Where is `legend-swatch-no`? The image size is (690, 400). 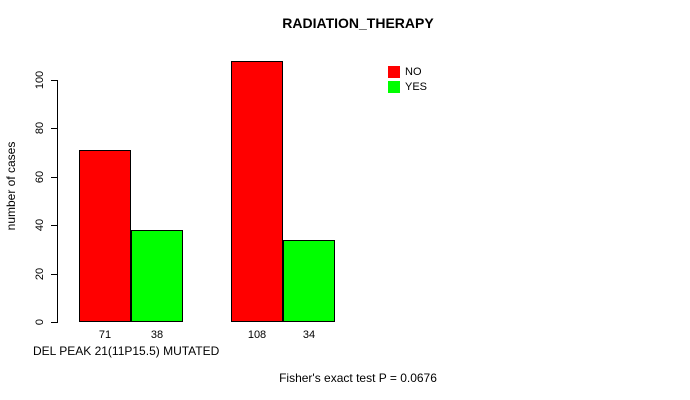
legend-swatch-no is located at coordinates (394, 71).